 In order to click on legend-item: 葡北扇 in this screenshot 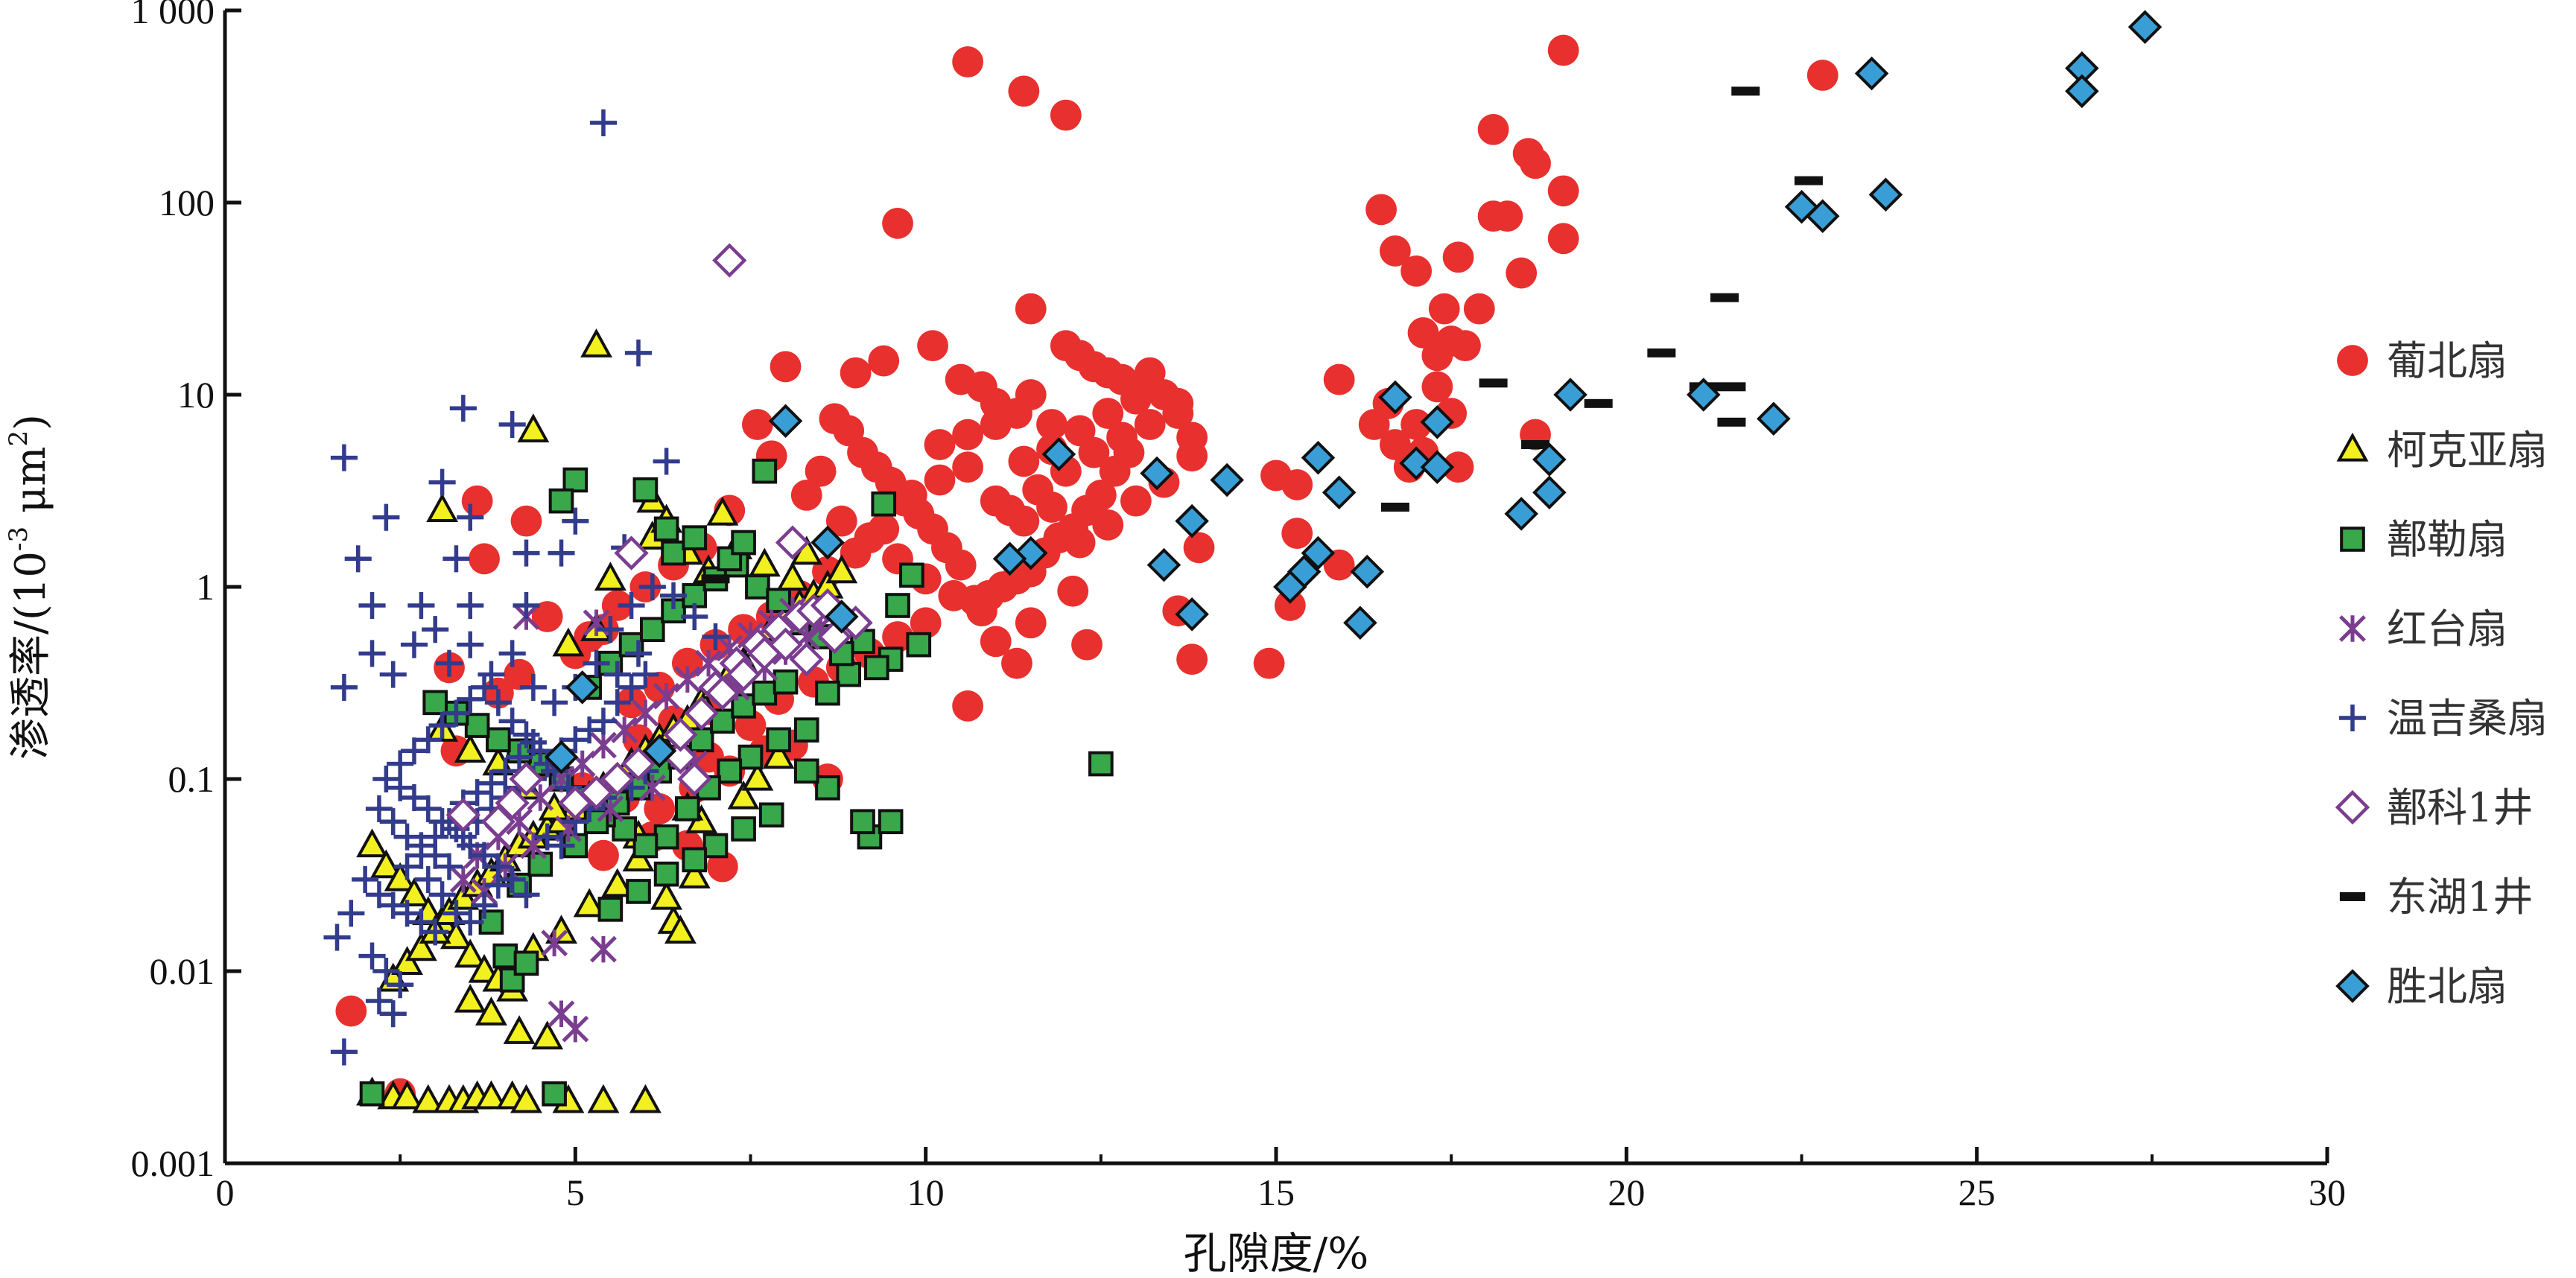, I will do `click(2422, 360)`.